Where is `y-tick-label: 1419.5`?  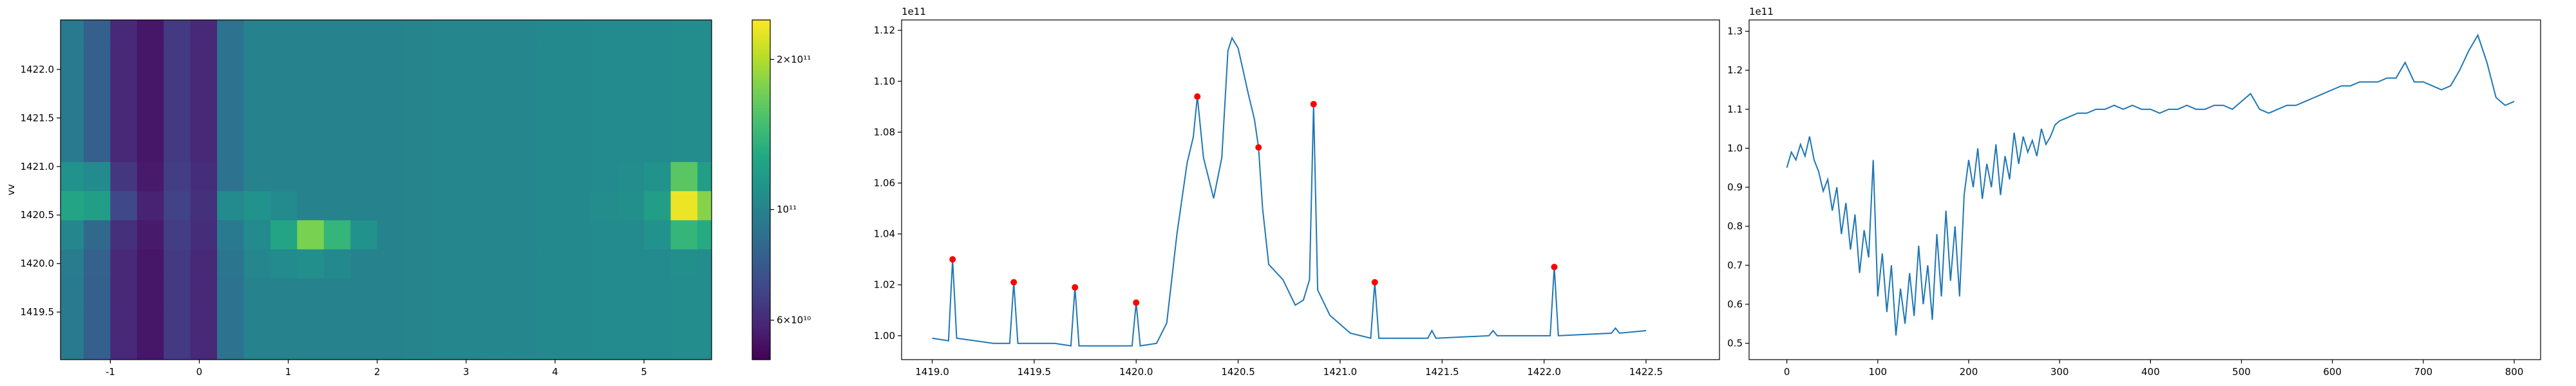 y-tick-label: 1419.5 is located at coordinates (38, 312).